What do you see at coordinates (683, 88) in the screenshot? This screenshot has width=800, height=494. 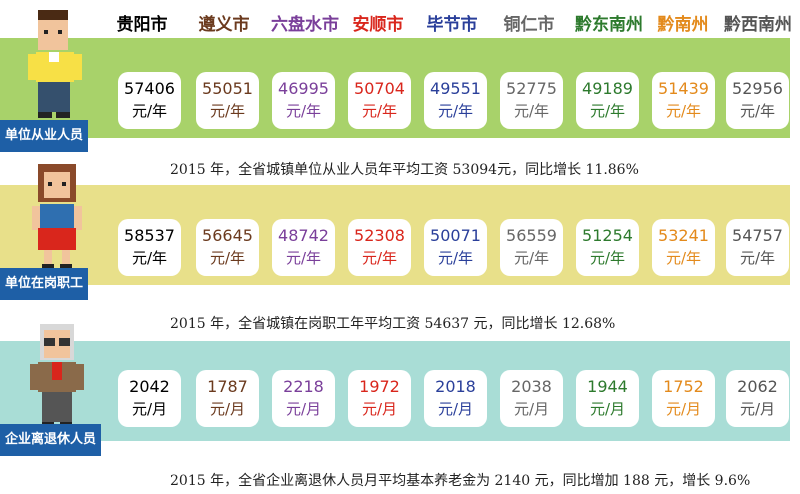 I see `value-number: 51439` at bounding box center [683, 88].